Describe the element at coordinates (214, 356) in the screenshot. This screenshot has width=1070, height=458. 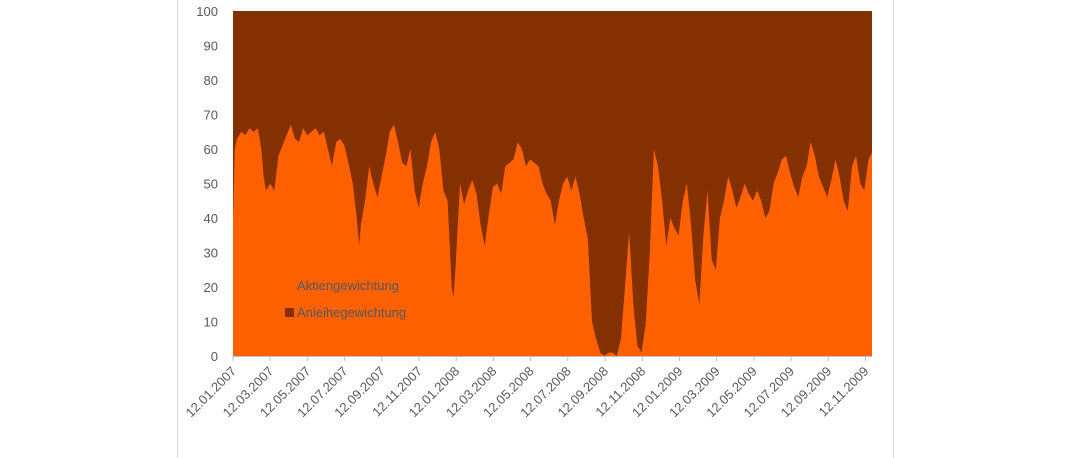
I see `y-tick-label: 0` at that location.